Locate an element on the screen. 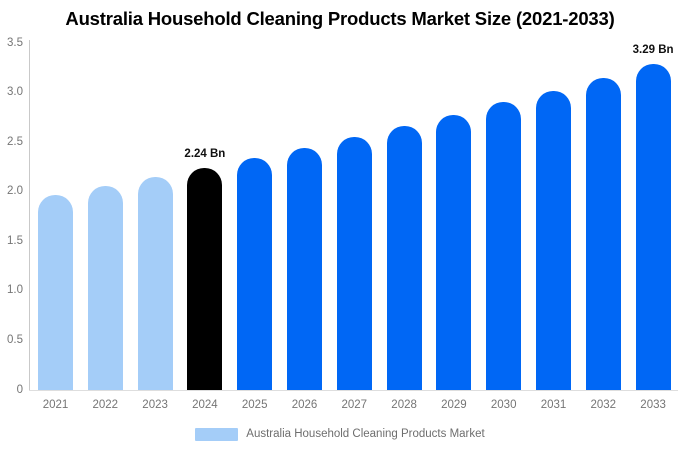 This screenshot has width=680, height=450. legend-swatch is located at coordinates (217, 434).